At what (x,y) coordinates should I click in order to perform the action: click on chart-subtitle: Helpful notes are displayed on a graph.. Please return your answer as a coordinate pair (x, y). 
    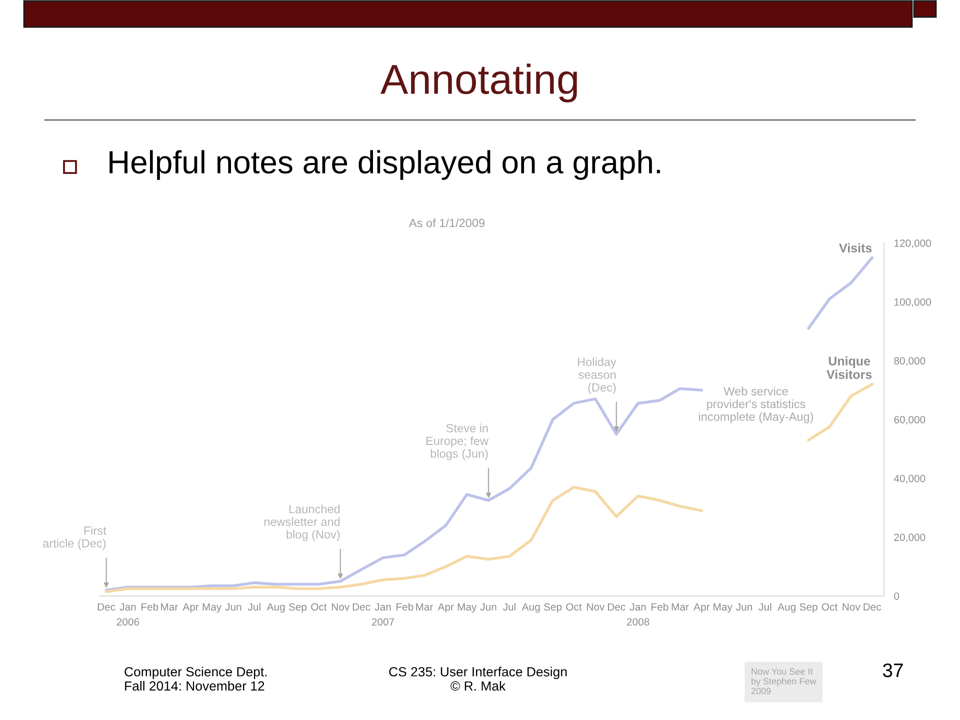
    Looking at the image, I should click on (385, 165).